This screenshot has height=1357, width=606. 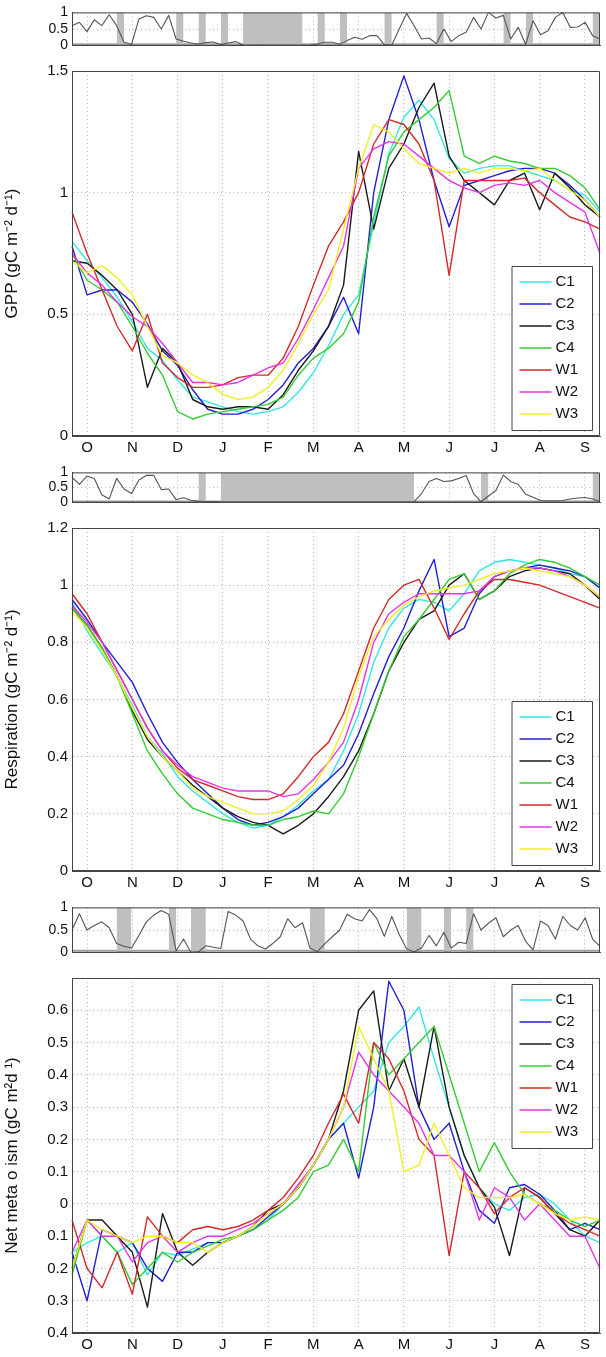 What do you see at coordinates (11, 699) in the screenshot?
I see `y-axis-title: Respiration (gC m⁻² d⁻¹)` at bounding box center [11, 699].